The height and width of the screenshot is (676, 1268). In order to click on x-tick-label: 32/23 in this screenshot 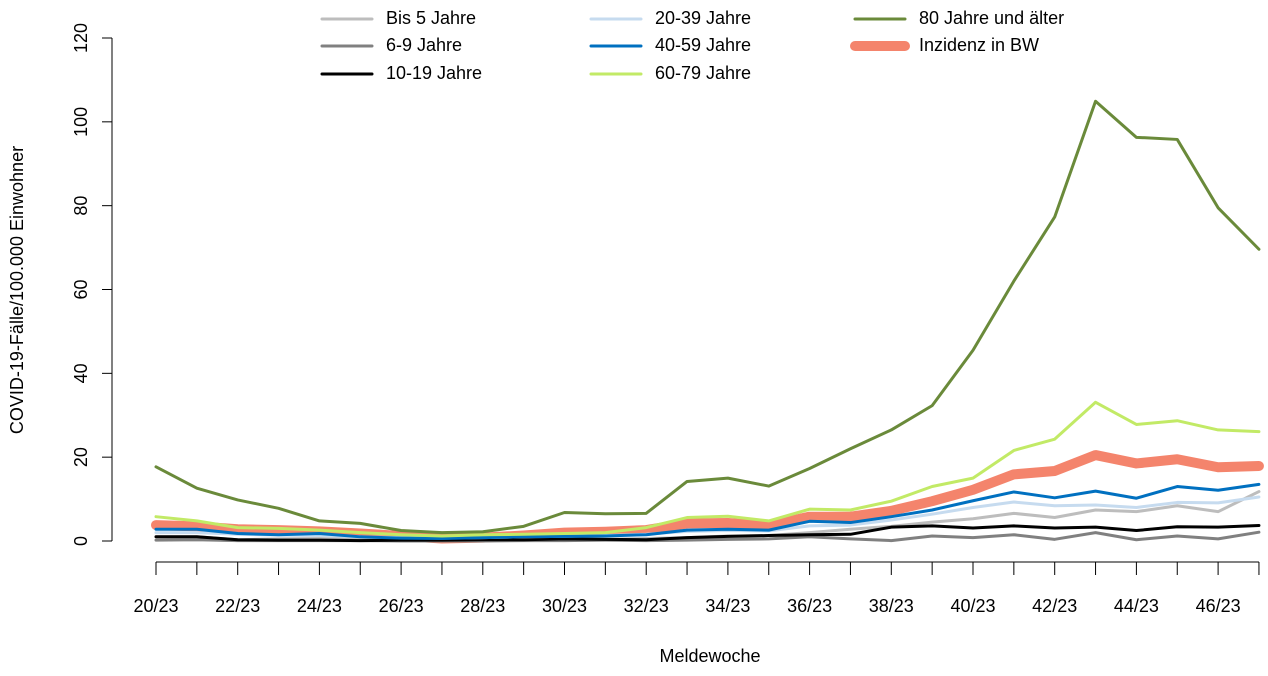, I will do `click(646, 606)`.